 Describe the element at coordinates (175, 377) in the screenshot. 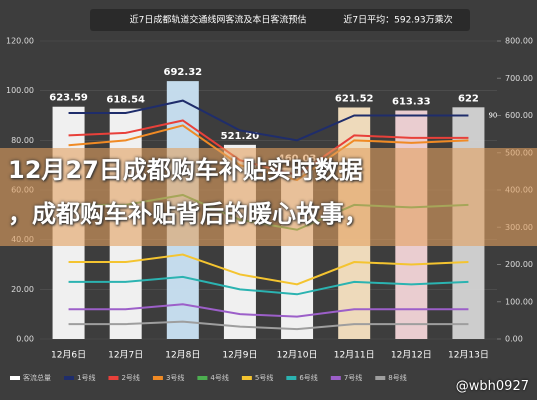

I see `legend-label: 3号线` at that location.